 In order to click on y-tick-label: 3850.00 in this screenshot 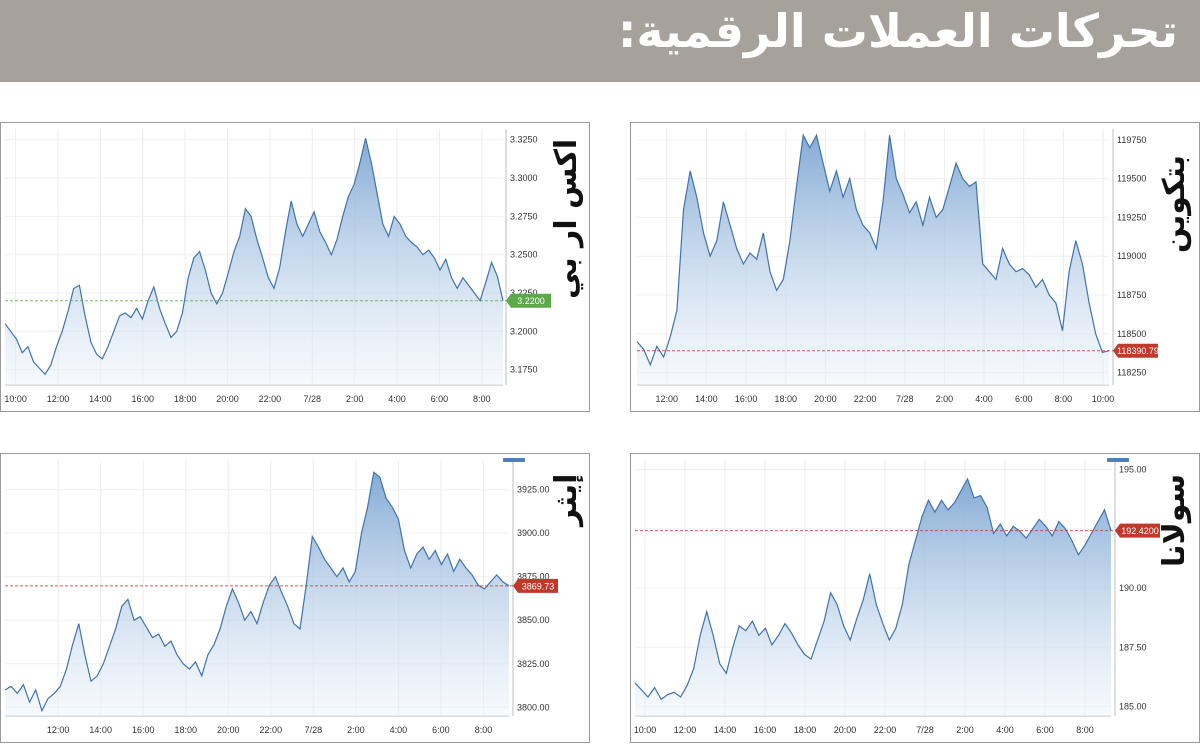, I will do `click(533, 620)`.